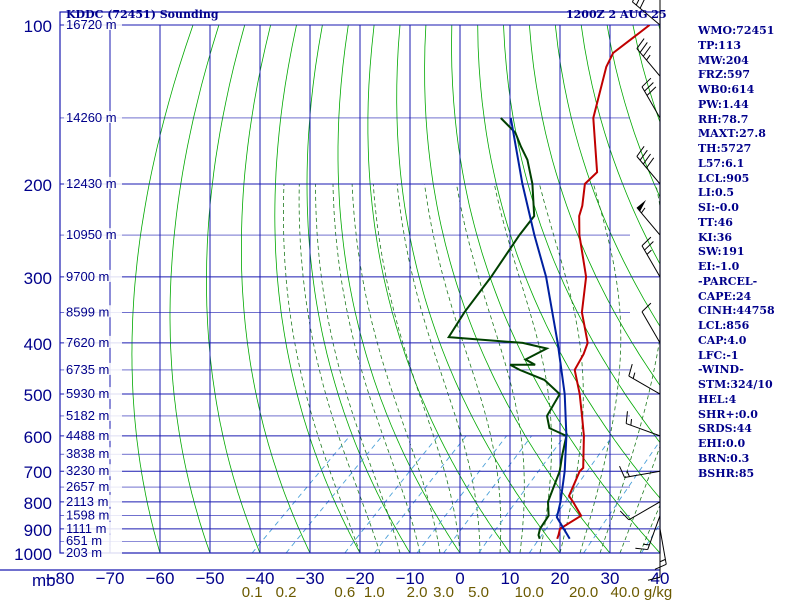  Describe the element at coordinates (723, 104) in the screenshot. I see `index-item: PW:1.44` at that location.